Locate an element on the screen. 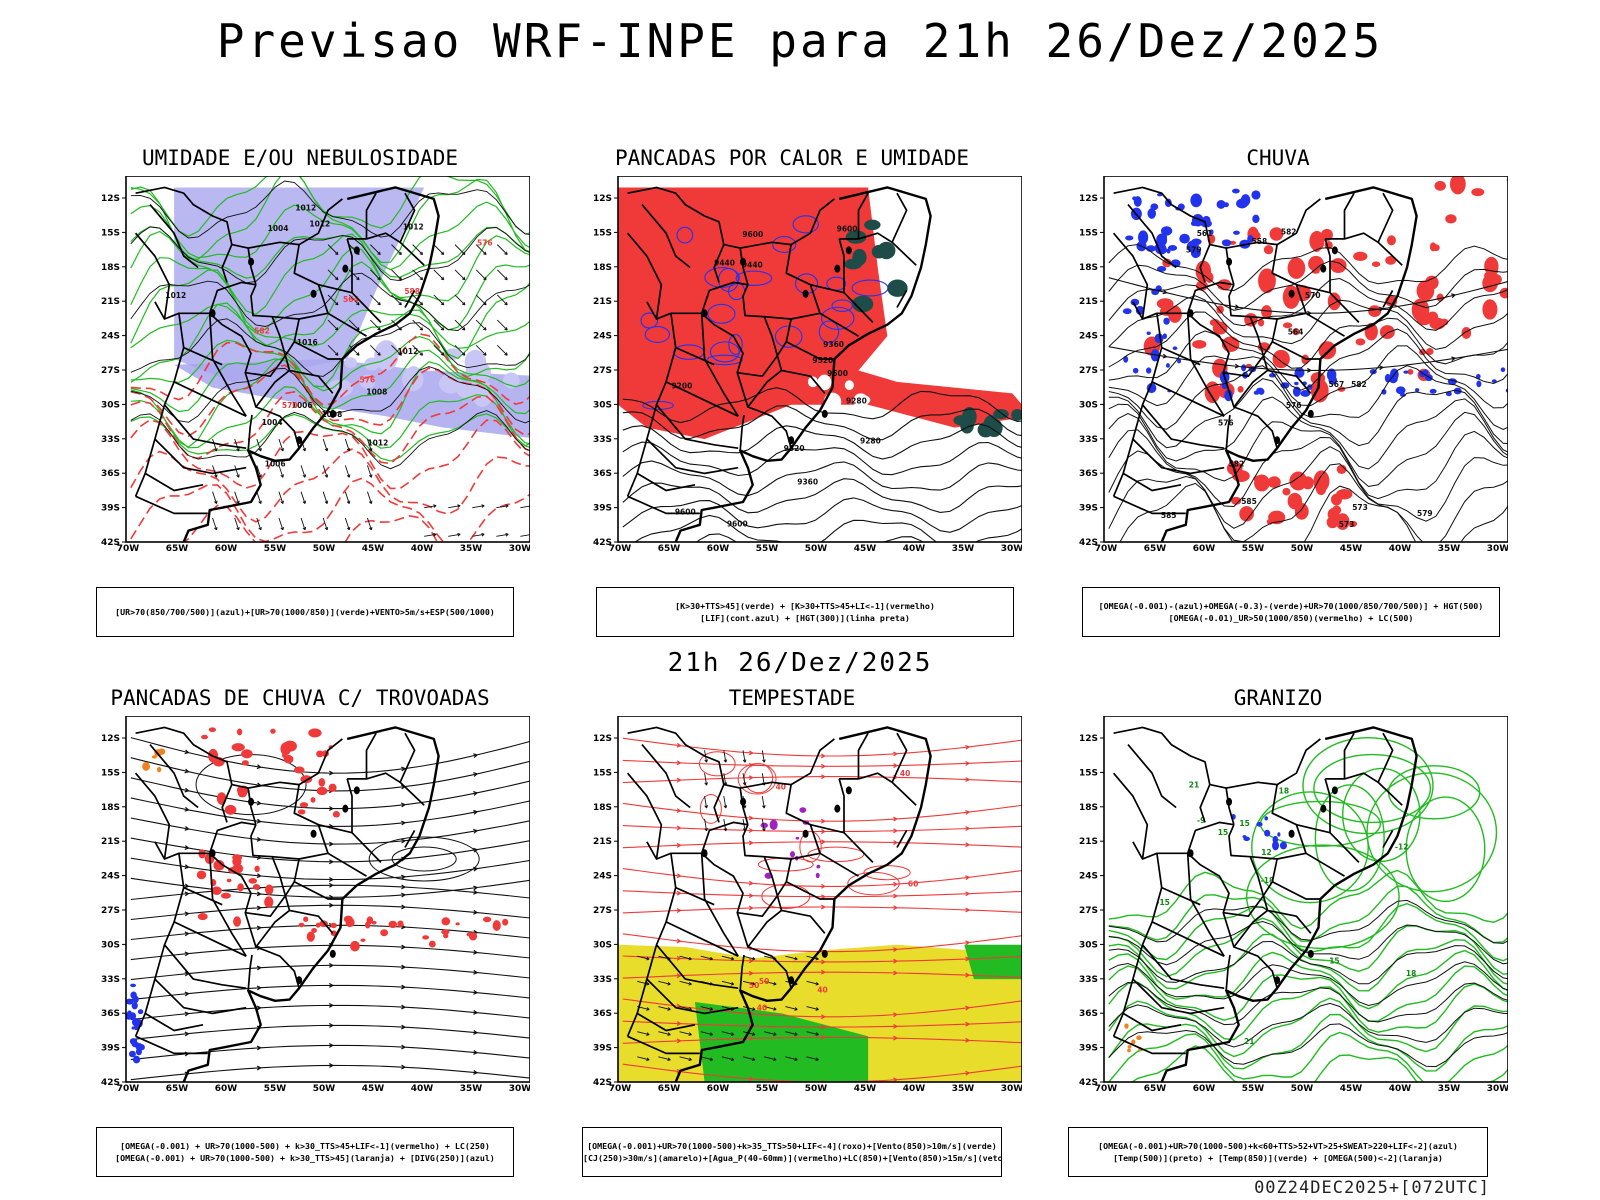 The image size is (1600, 1200). storm-purple-patch is located at coordinates (803, 810).